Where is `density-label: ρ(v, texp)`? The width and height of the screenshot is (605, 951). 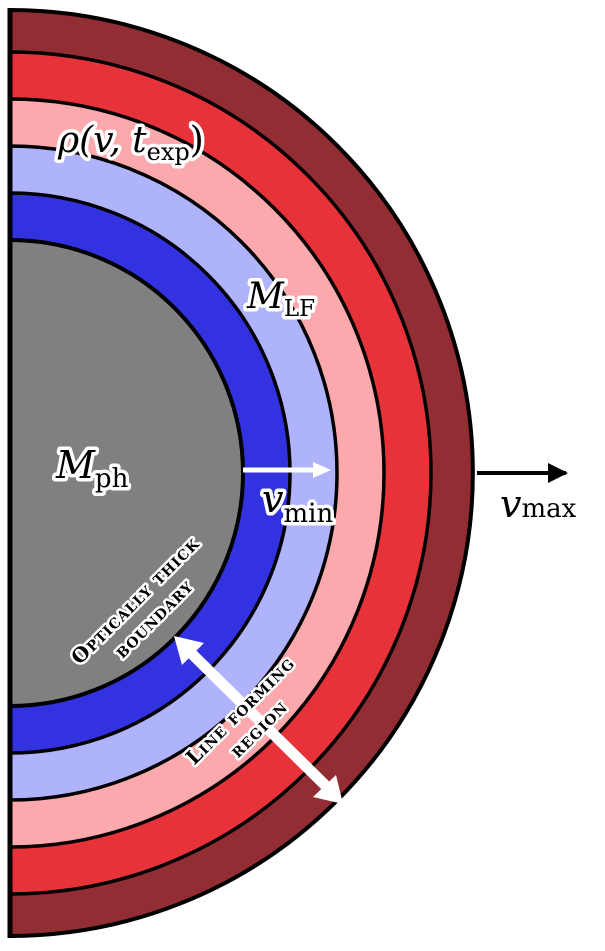 density-label: ρ(v, texp) is located at coordinates (130, 143).